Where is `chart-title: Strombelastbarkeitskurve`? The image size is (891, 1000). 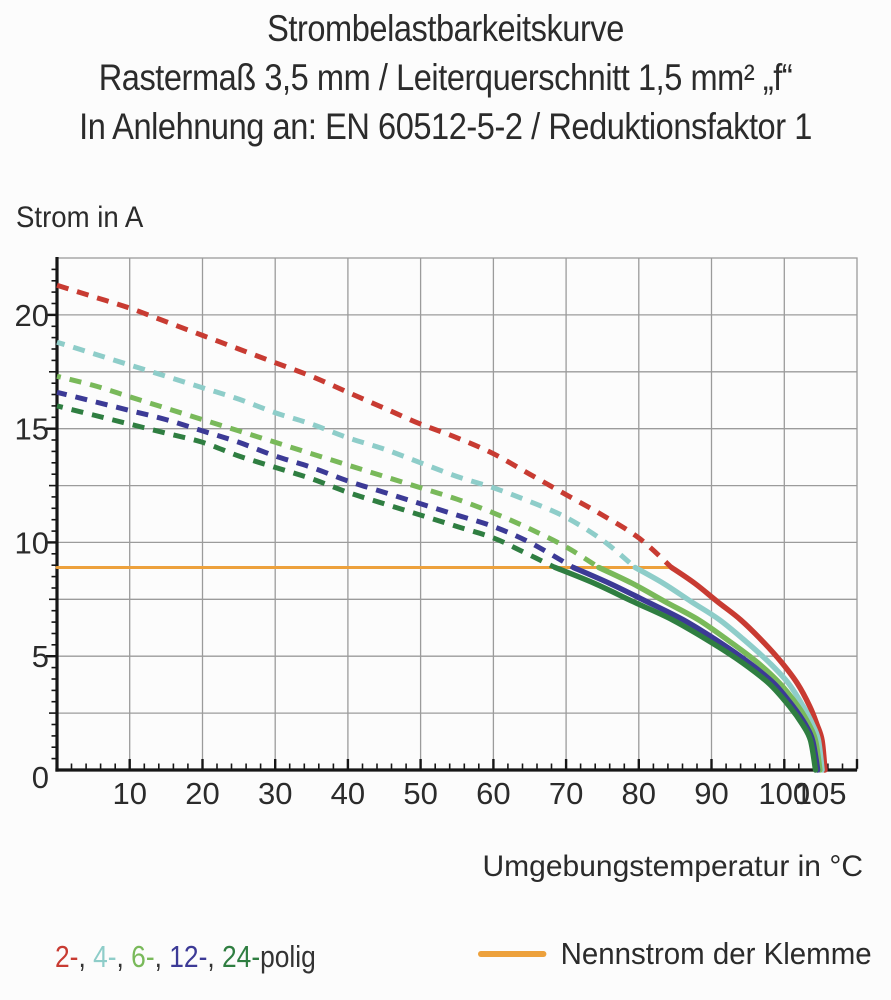
chart-title: Strombelastbarkeitskurve is located at coordinates (445, 28).